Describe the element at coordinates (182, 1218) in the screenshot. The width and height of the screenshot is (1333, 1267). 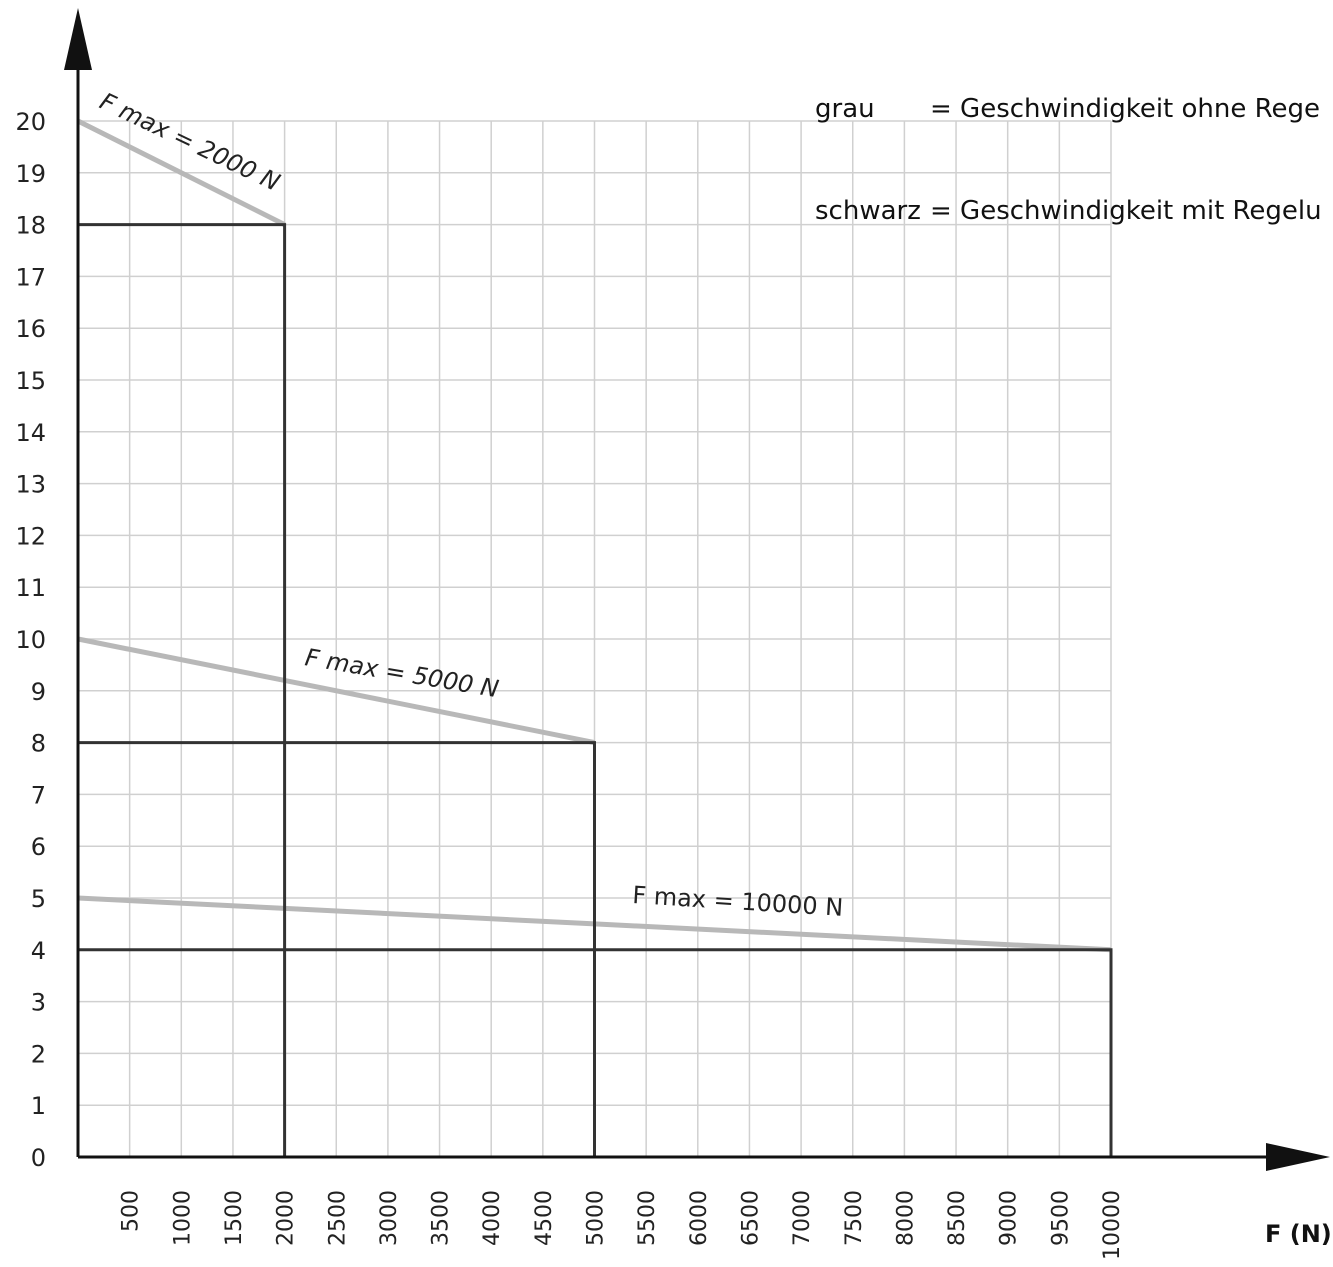
I see `x-tick-label: 1000` at that location.